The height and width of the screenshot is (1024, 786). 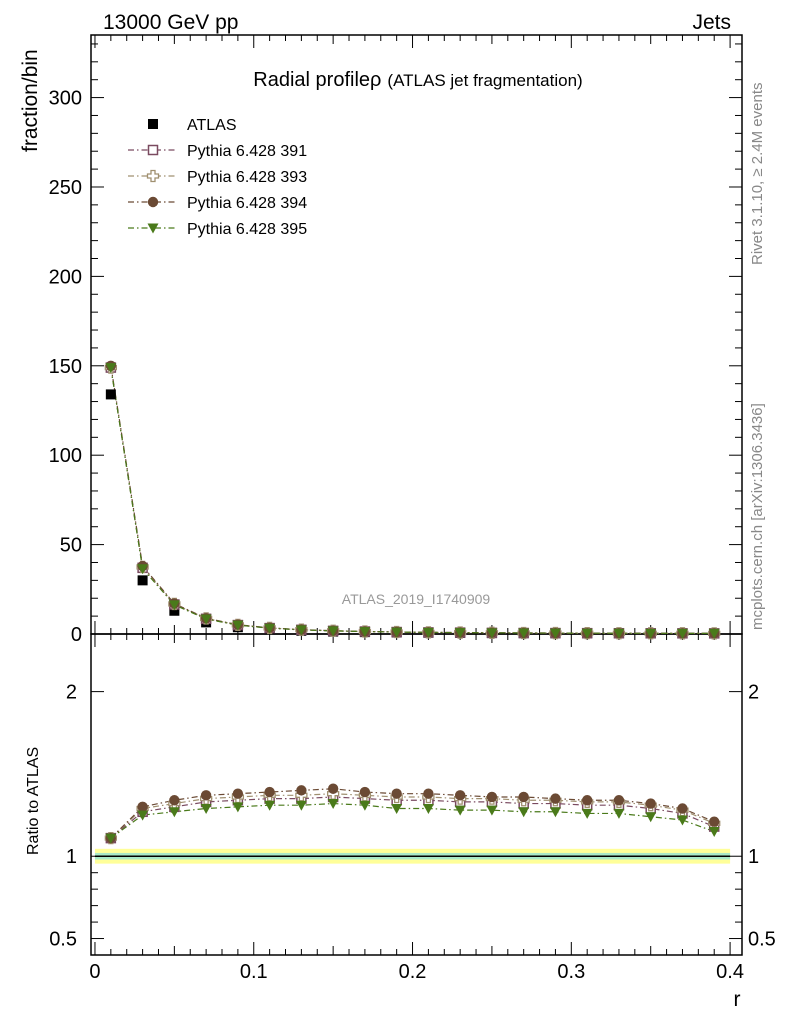 I want to click on x-tick-label: 0, so click(x=94, y=972).